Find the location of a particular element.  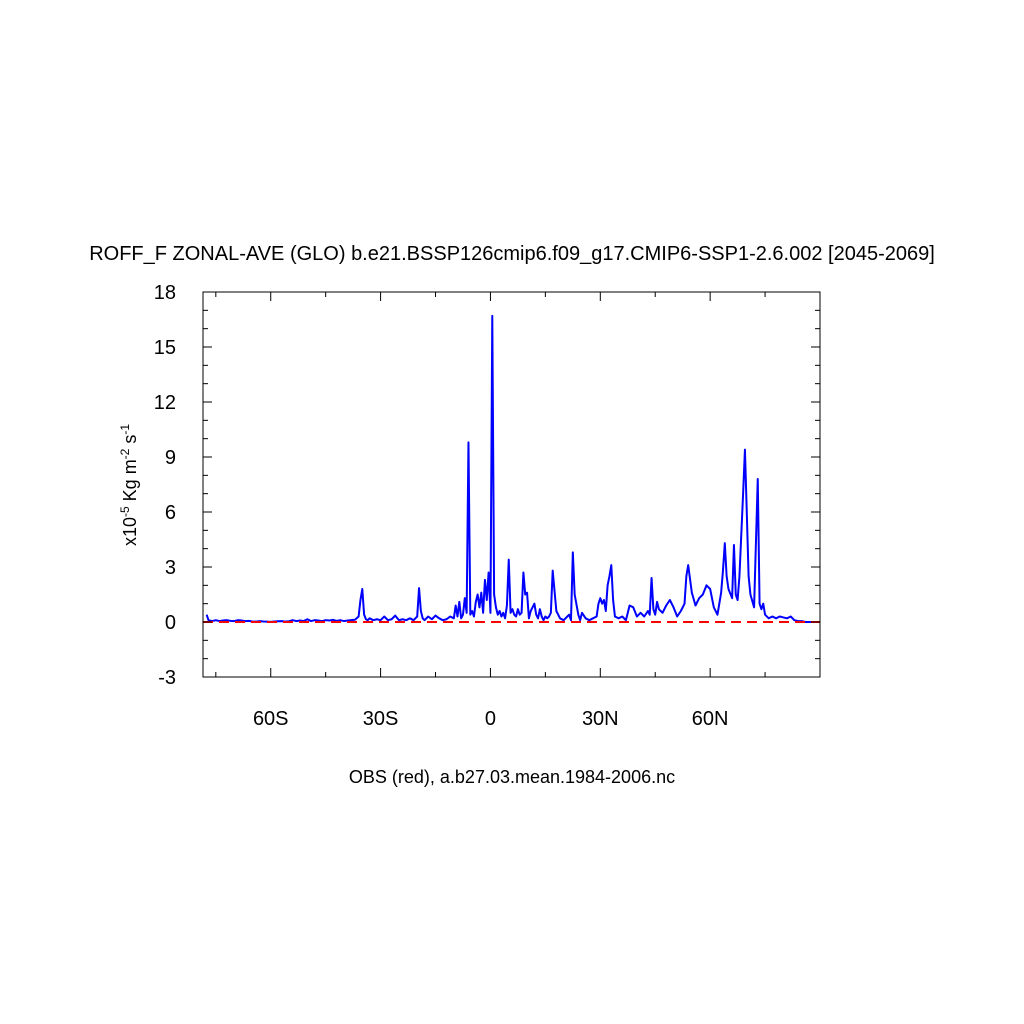

x-tick-label: 30S is located at coordinates (381, 719).